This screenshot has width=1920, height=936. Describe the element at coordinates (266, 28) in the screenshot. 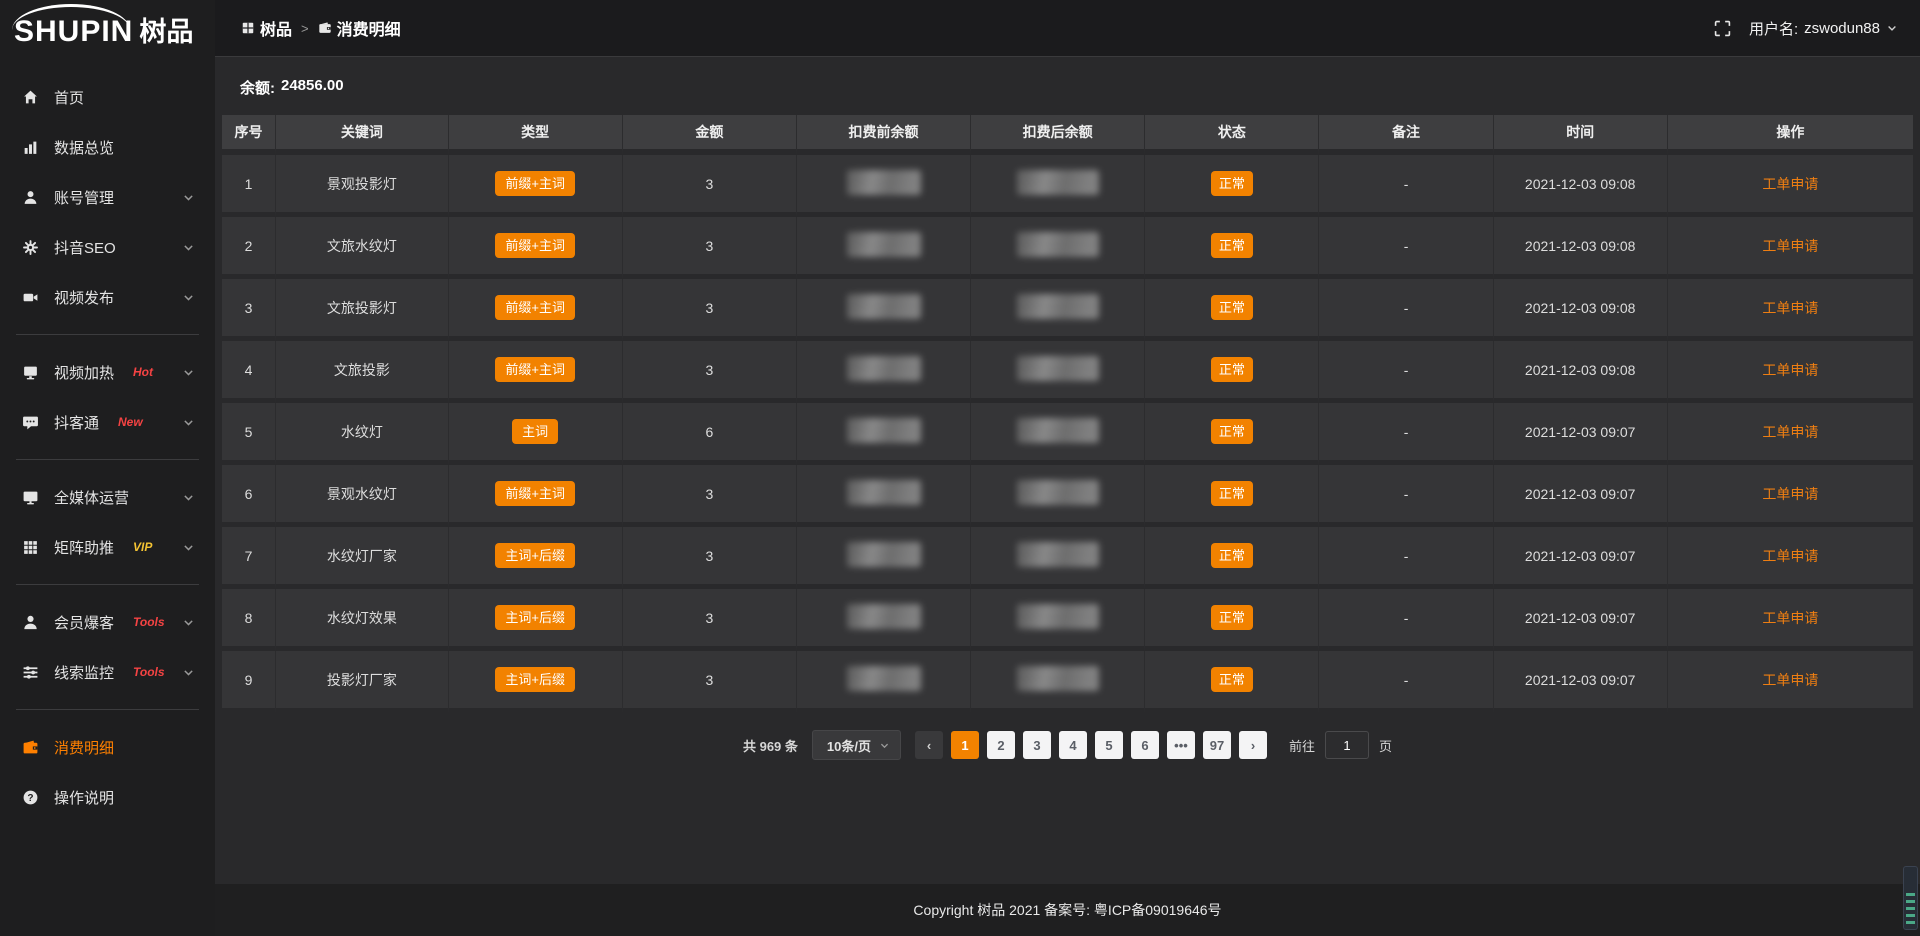

I see `breadcrumb-item-home: 树品` at that location.